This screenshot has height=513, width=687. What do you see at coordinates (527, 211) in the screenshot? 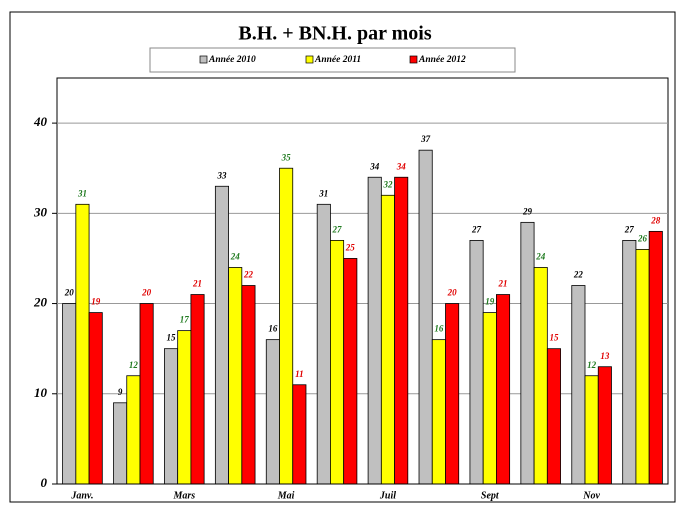
I see `value-label: 29` at bounding box center [527, 211].